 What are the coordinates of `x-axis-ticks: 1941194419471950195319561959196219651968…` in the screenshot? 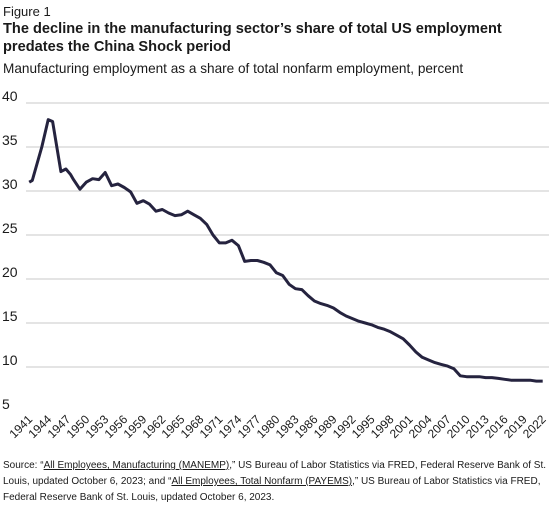 It's located at (278, 426).